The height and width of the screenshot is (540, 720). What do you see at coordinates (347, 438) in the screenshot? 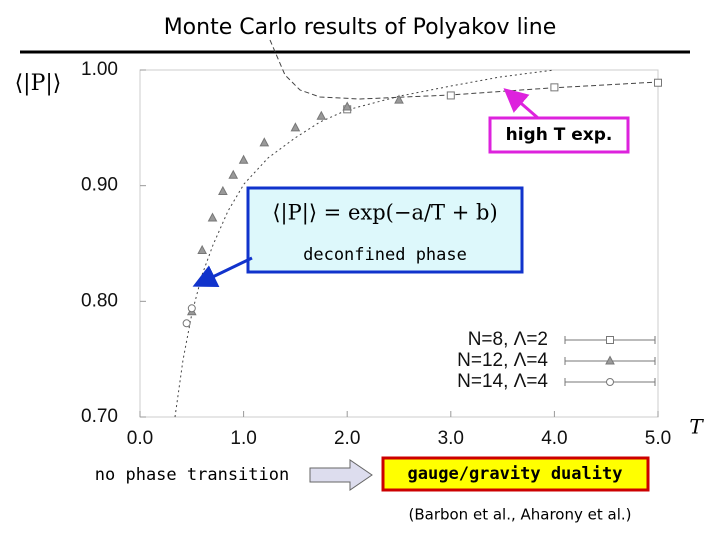
I see `x-tick-label: 2.0` at bounding box center [347, 438].